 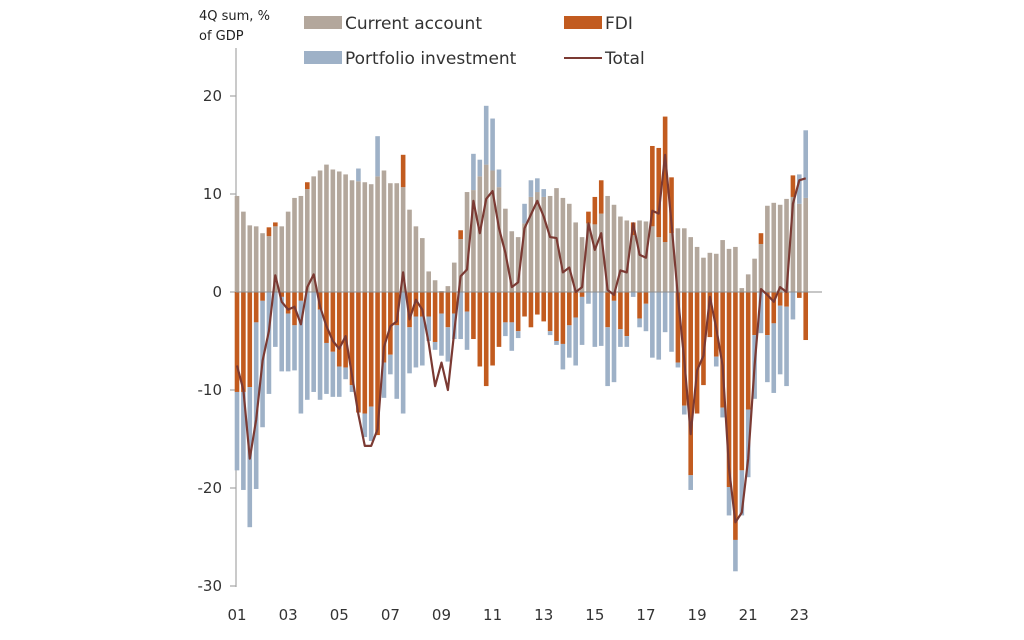 I want to click on legend-label-total: Total, so click(x=624, y=59).